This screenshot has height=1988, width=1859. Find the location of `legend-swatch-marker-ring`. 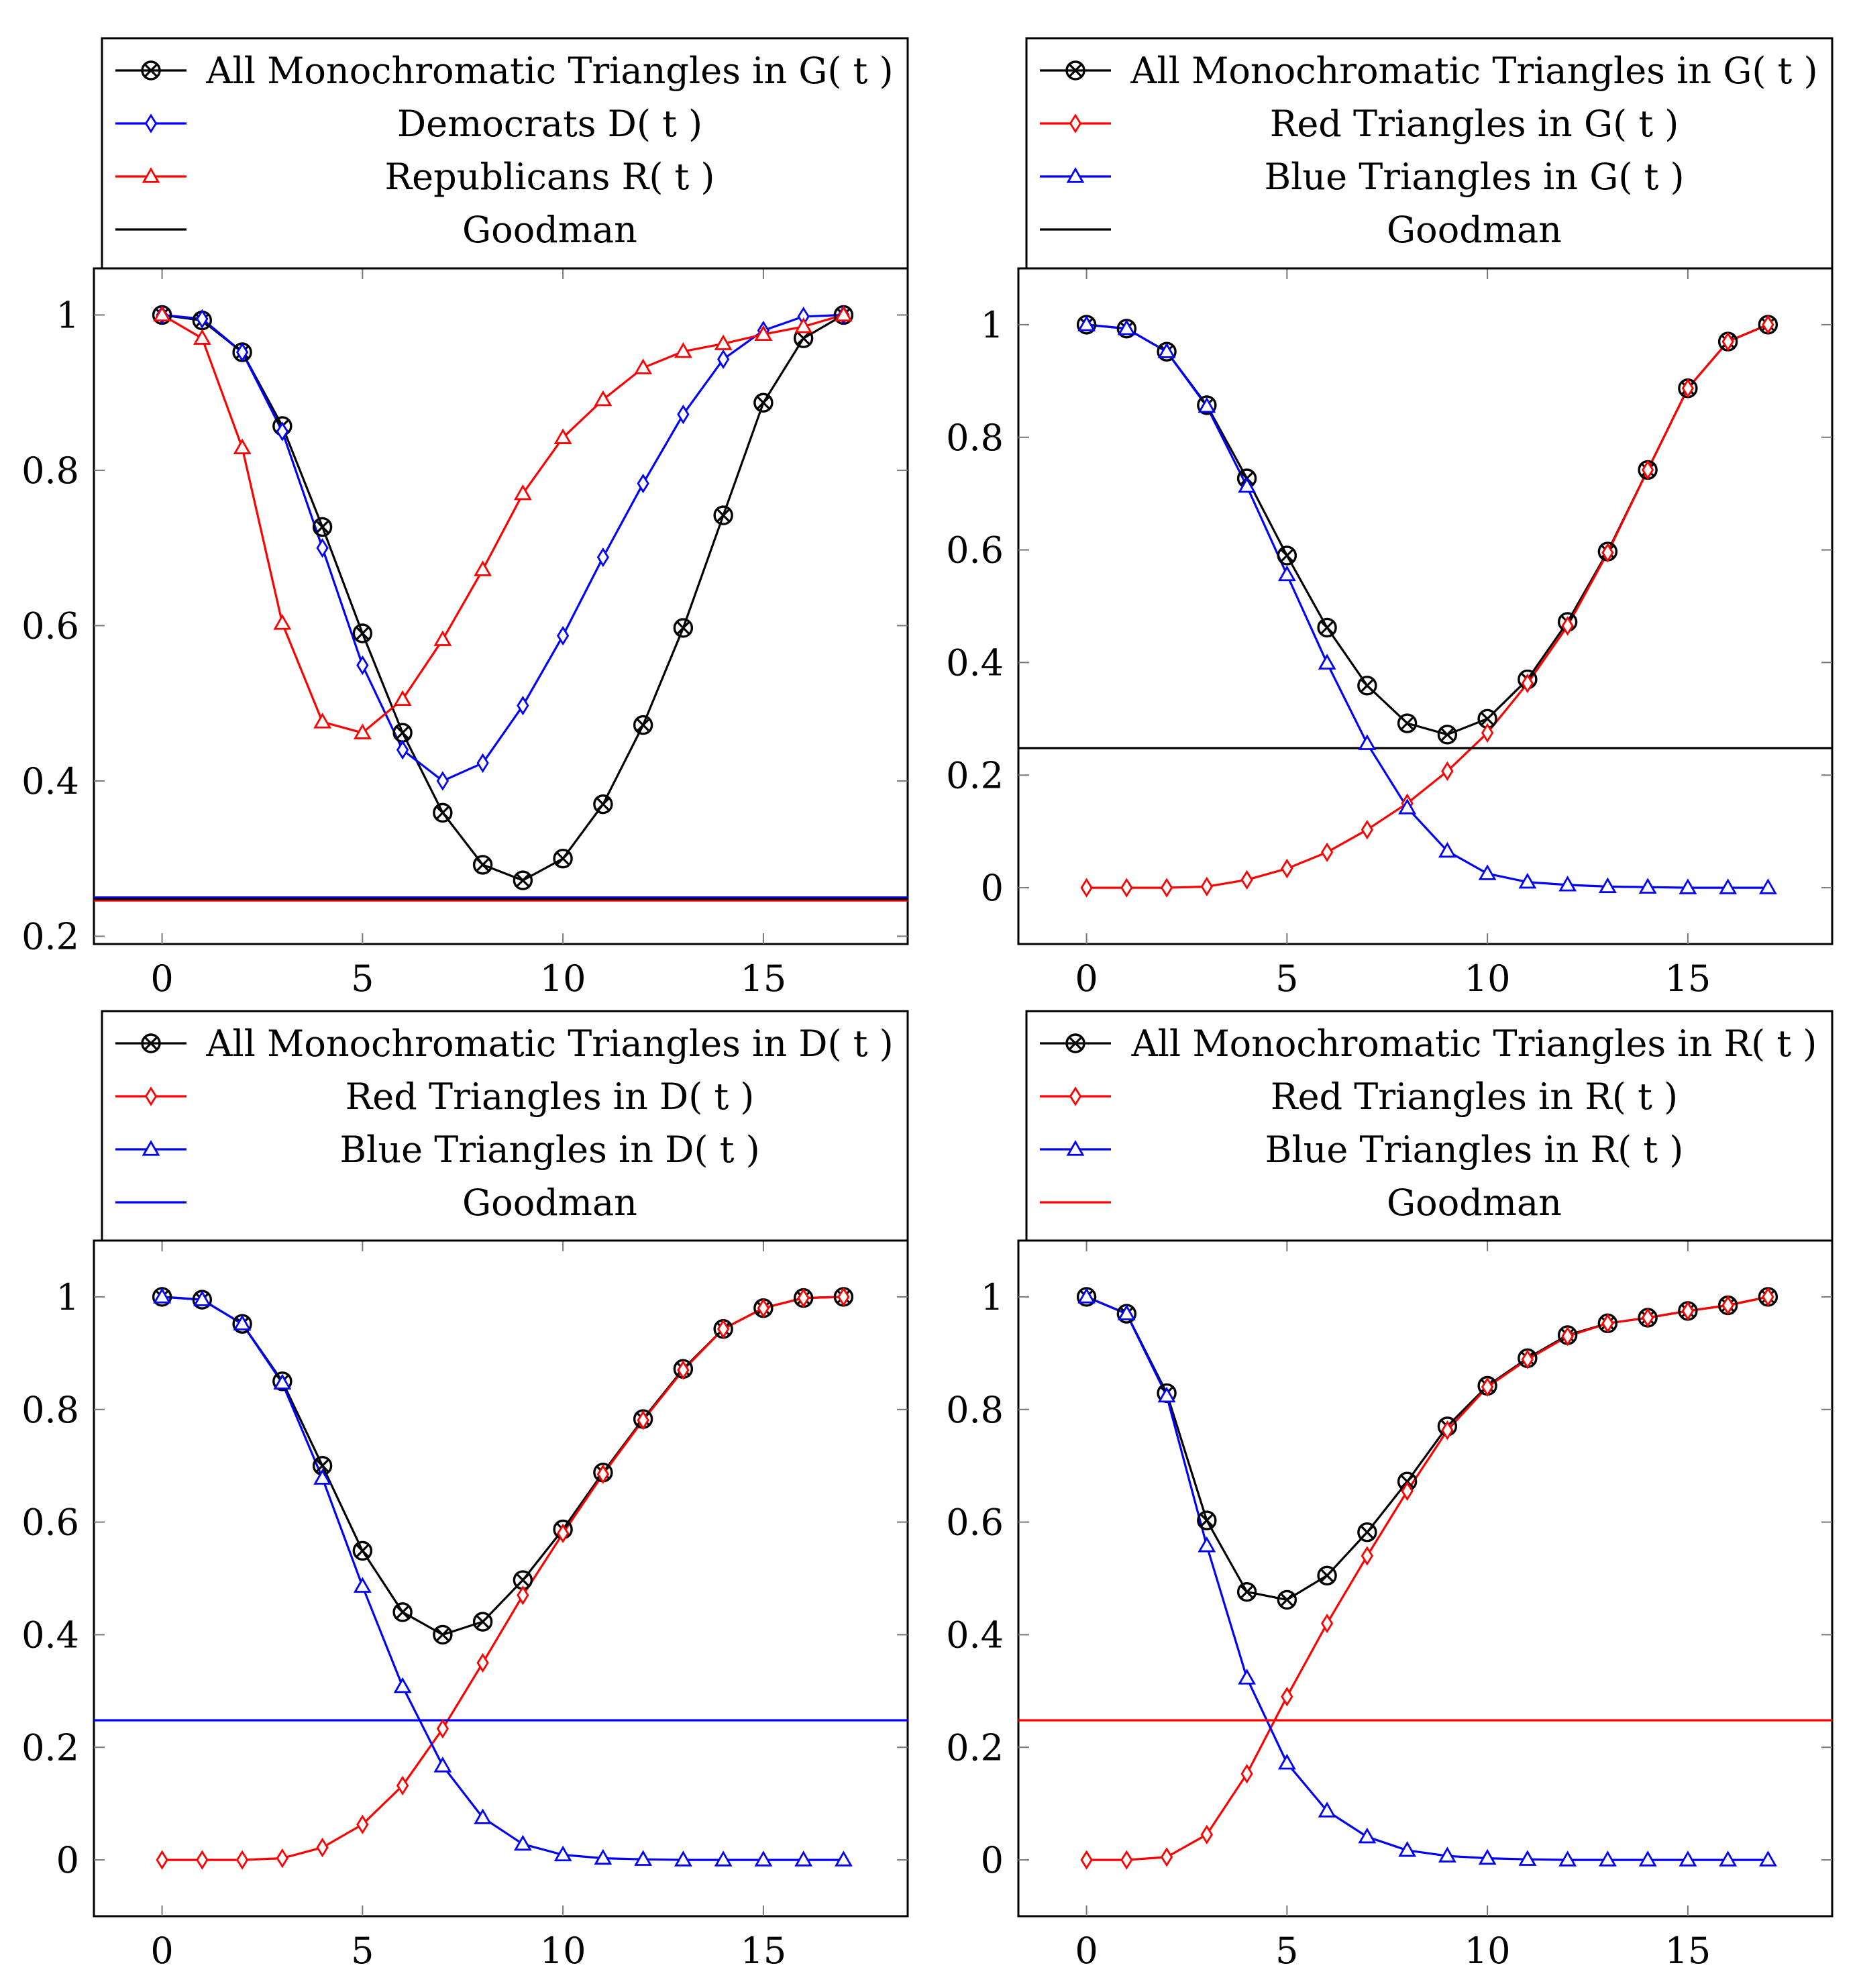

legend-swatch-marker-ring is located at coordinates (151, 1043).